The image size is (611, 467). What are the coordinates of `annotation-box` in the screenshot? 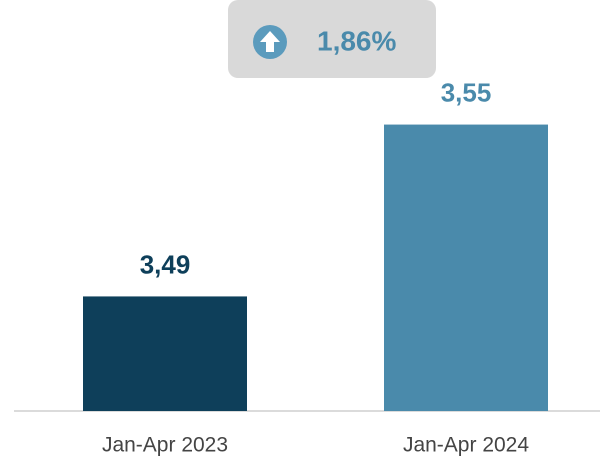 It's located at (332, 39).